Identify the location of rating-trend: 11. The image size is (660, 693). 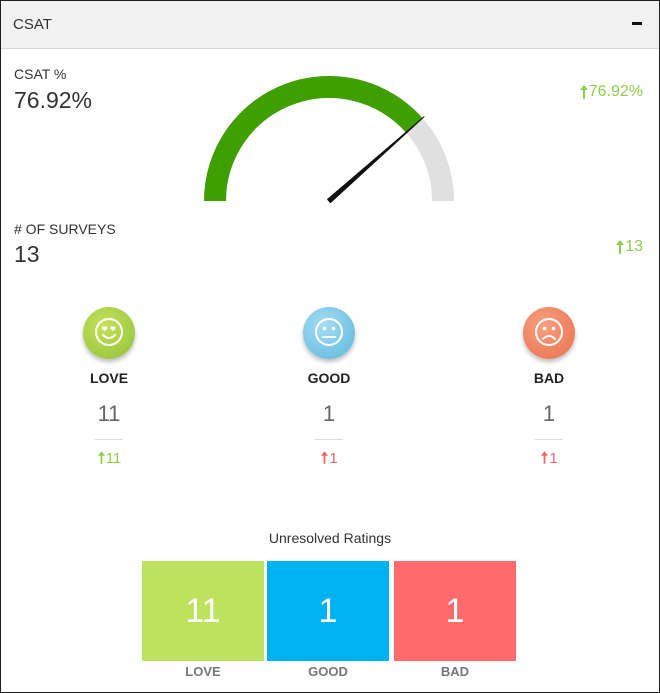
(109, 458).